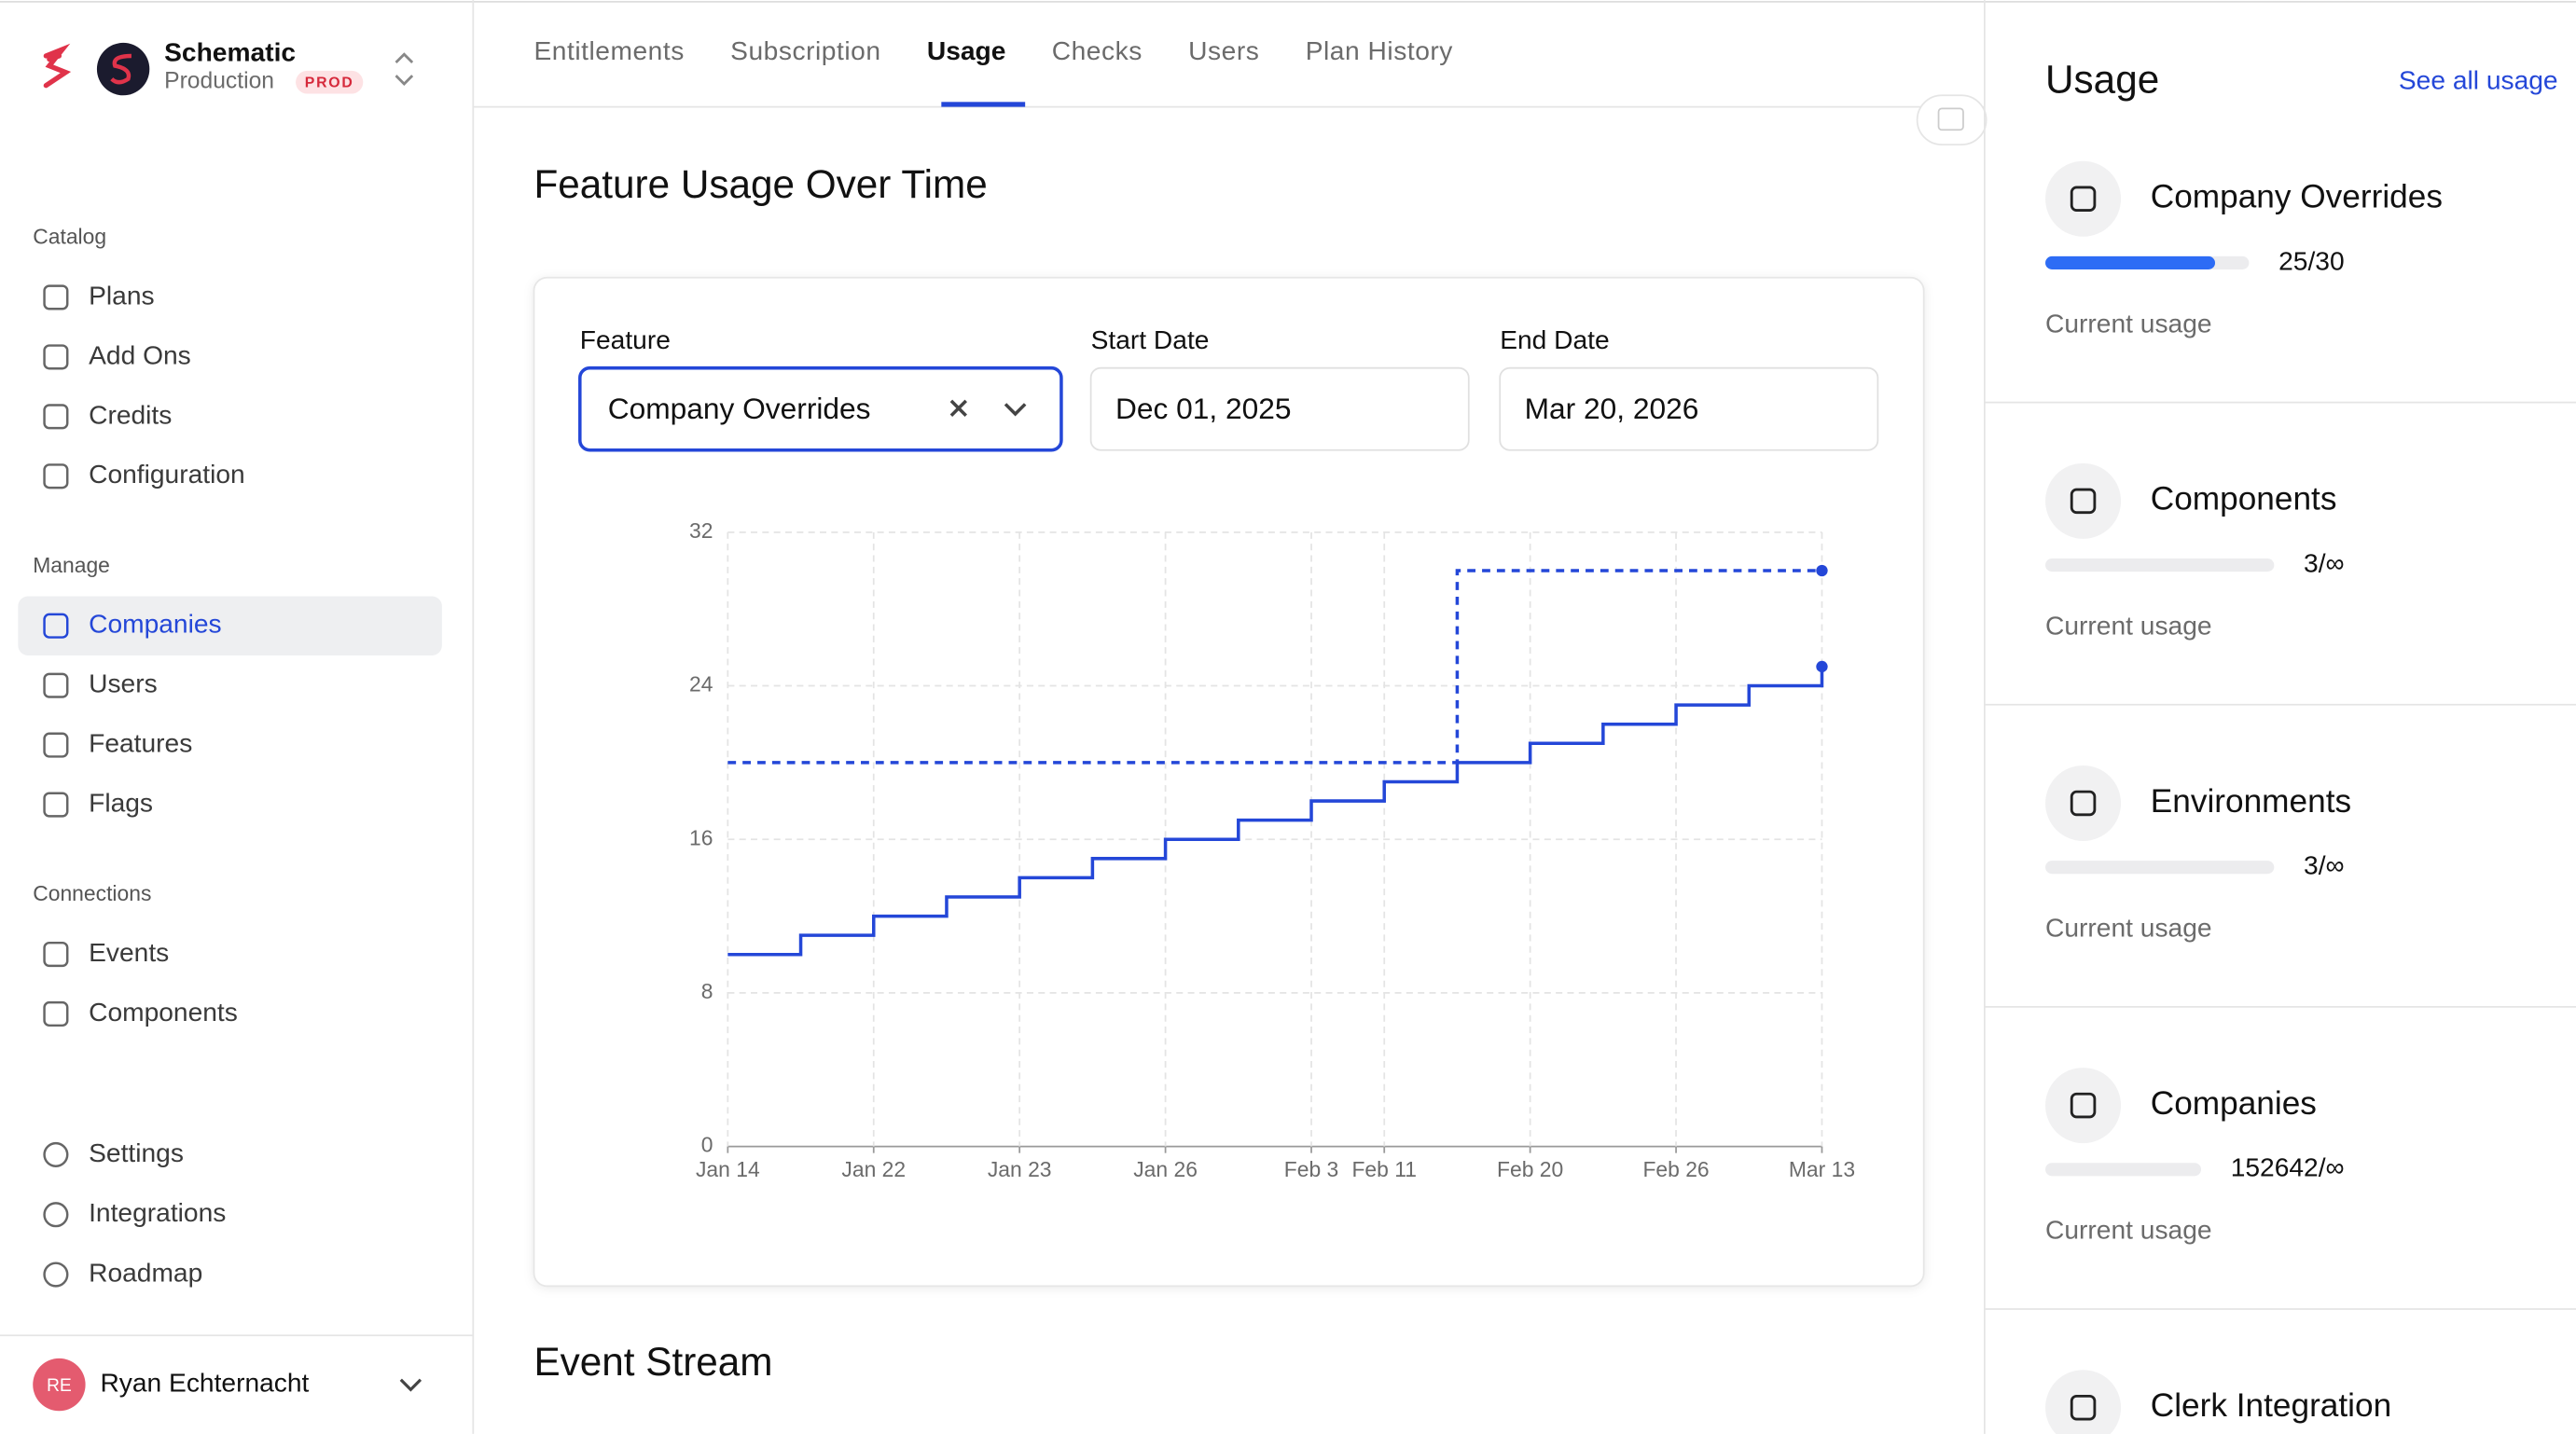  I want to click on feature-value: Company Overrides, so click(739, 408).